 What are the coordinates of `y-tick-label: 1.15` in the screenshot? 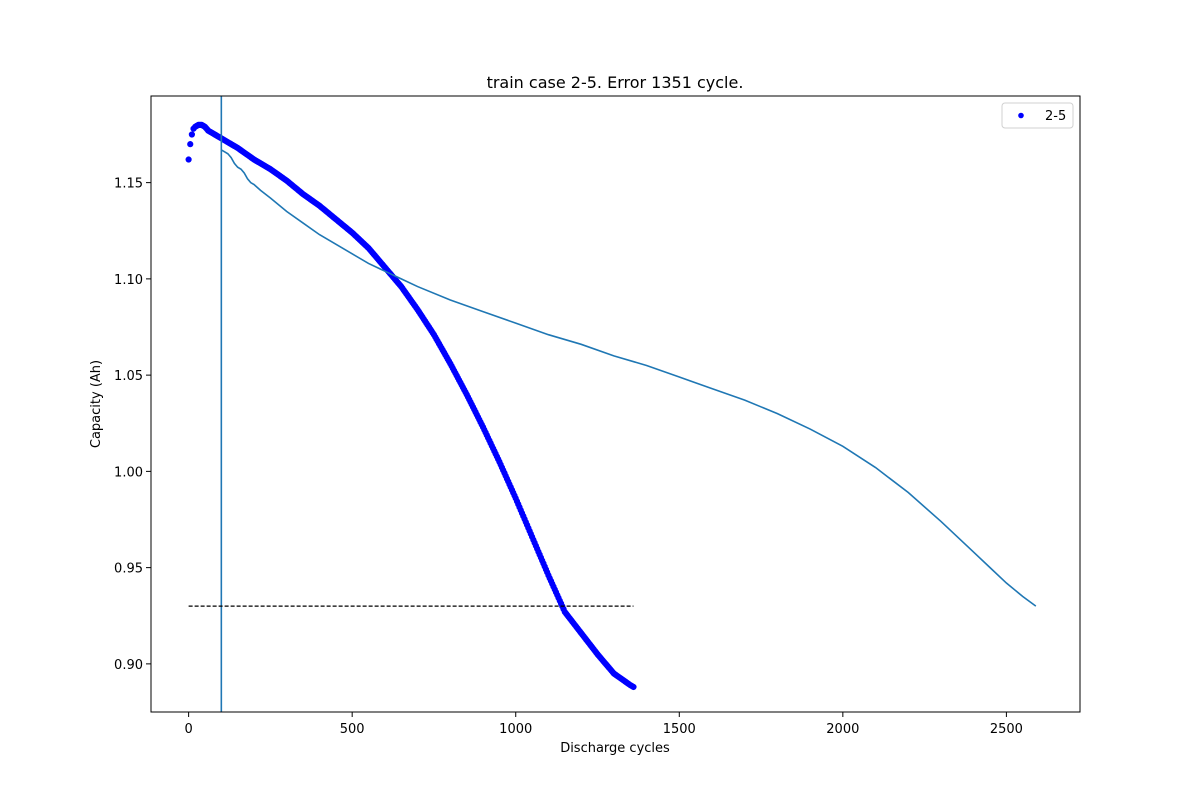 It's located at (128, 184).